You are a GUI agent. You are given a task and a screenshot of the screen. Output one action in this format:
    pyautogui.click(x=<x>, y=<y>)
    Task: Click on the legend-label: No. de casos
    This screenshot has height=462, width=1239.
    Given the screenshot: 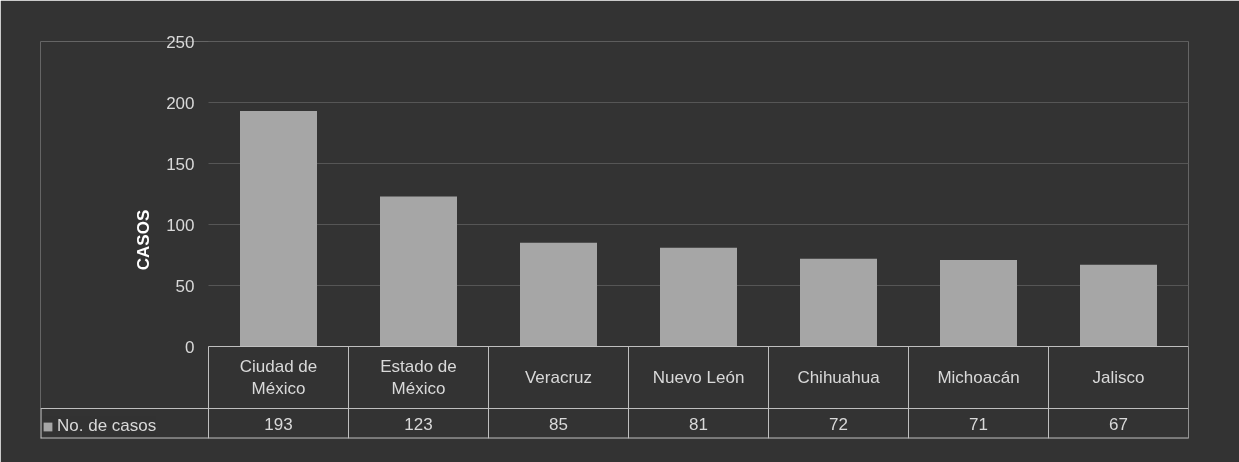 What is the action you would take?
    pyautogui.click(x=107, y=426)
    